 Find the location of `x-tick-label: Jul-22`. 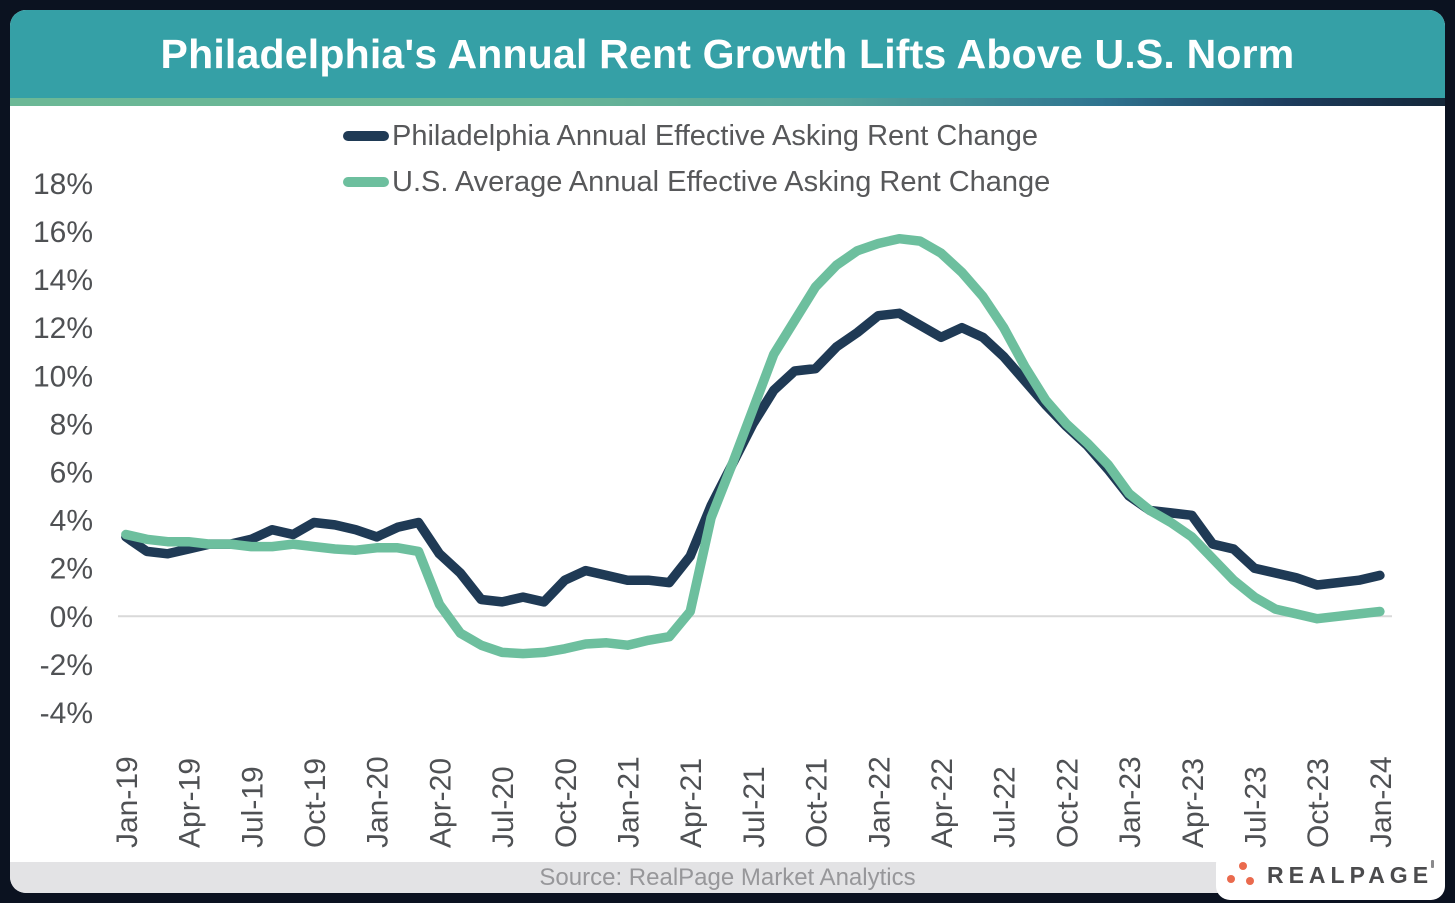

x-tick-label: Jul-22 is located at coordinates (1005, 807).